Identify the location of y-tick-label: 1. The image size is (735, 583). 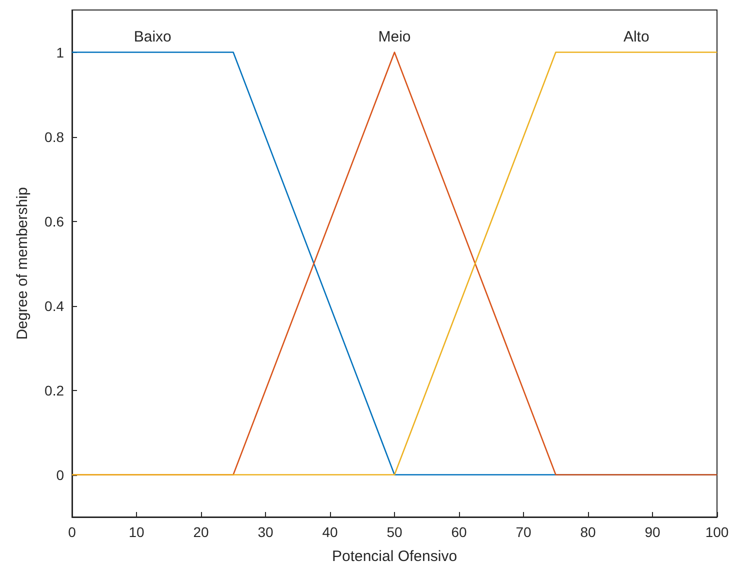
(60, 52).